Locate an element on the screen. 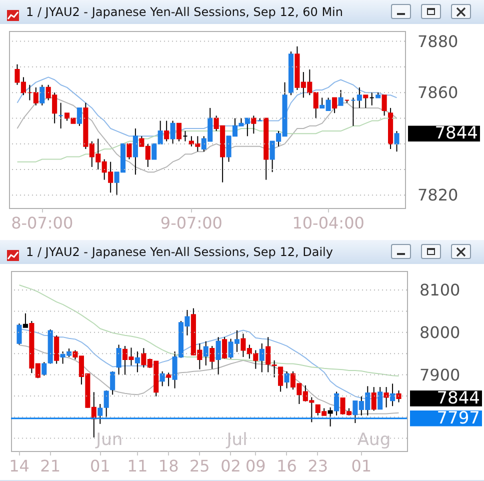  y-tick-label: 8100 is located at coordinates (440, 290).